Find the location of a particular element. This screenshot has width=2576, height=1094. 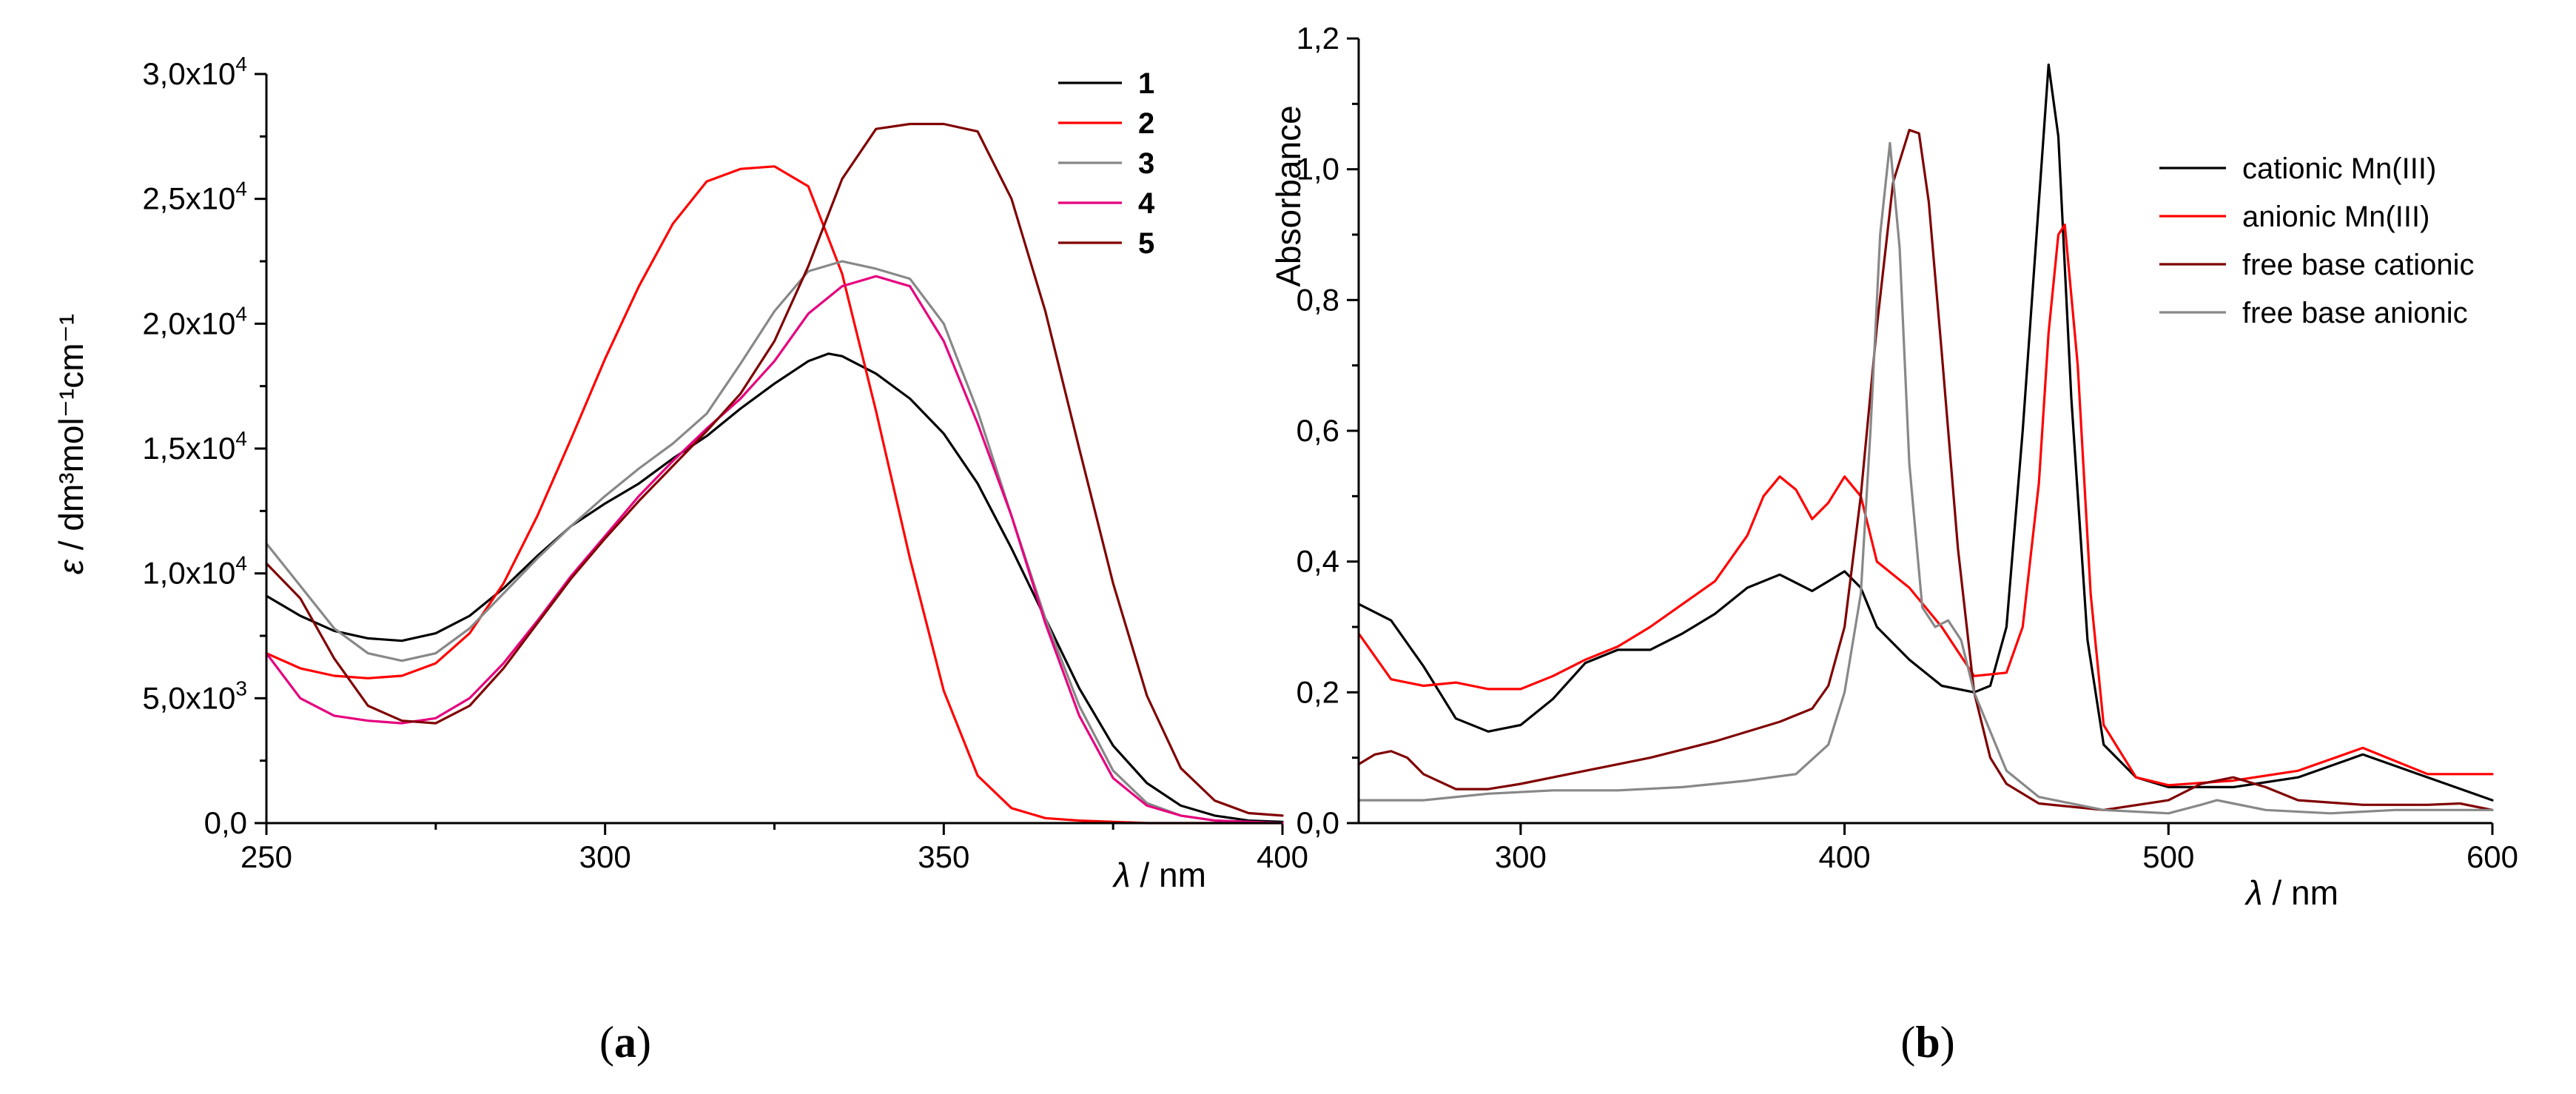

y-tick-label: 1,5x10⁴ is located at coordinates (195, 446).